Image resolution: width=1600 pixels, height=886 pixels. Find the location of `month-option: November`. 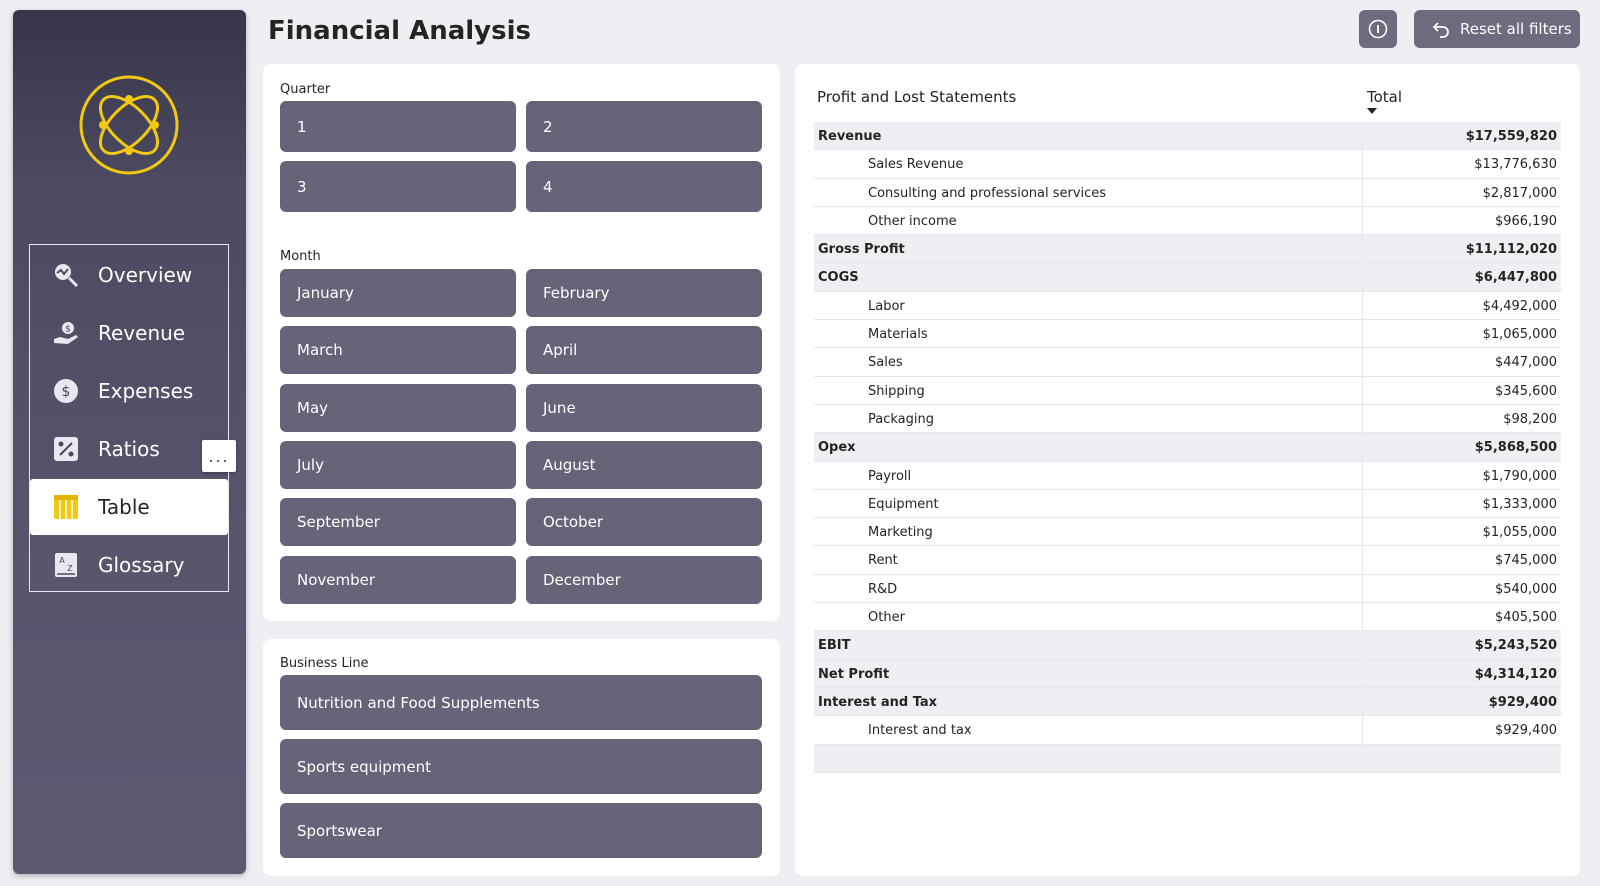

month-option: November is located at coordinates (398, 580).